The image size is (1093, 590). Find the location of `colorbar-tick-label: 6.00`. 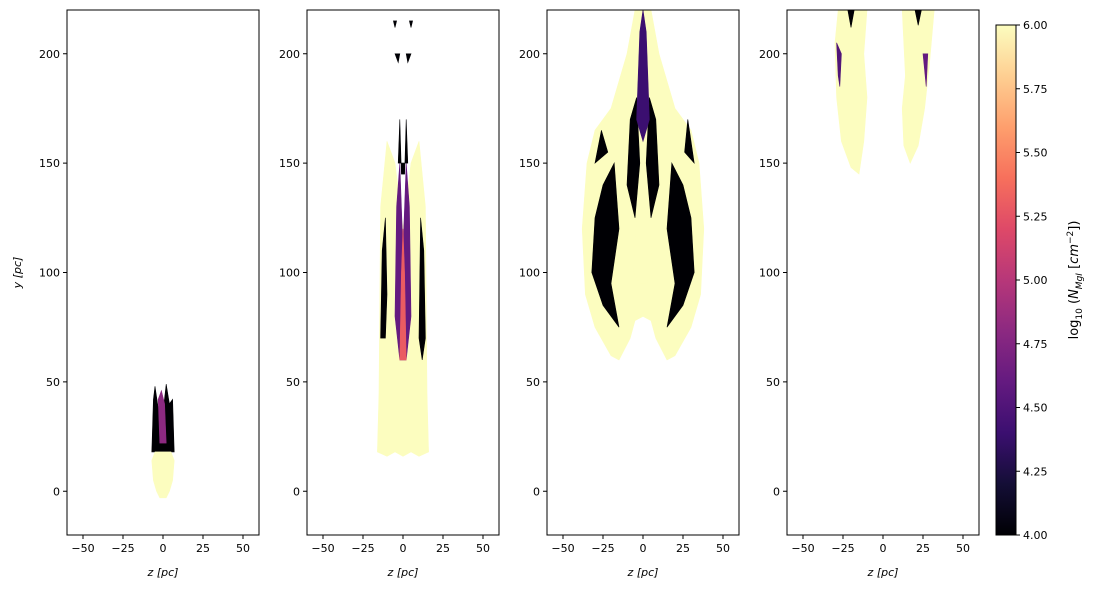

colorbar-tick-label: 6.00 is located at coordinates (1035, 25).